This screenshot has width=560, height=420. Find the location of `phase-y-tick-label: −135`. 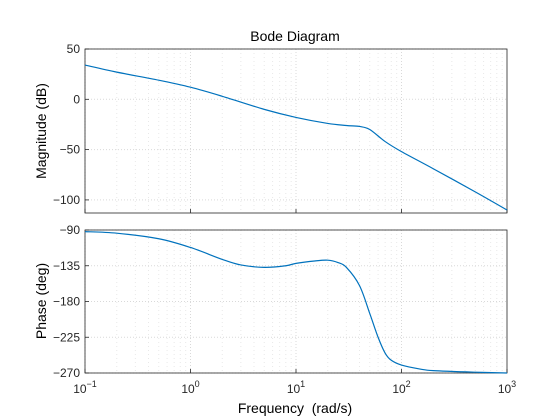

phase-y-tick-label: −135 is located at coordinates (66, 266).